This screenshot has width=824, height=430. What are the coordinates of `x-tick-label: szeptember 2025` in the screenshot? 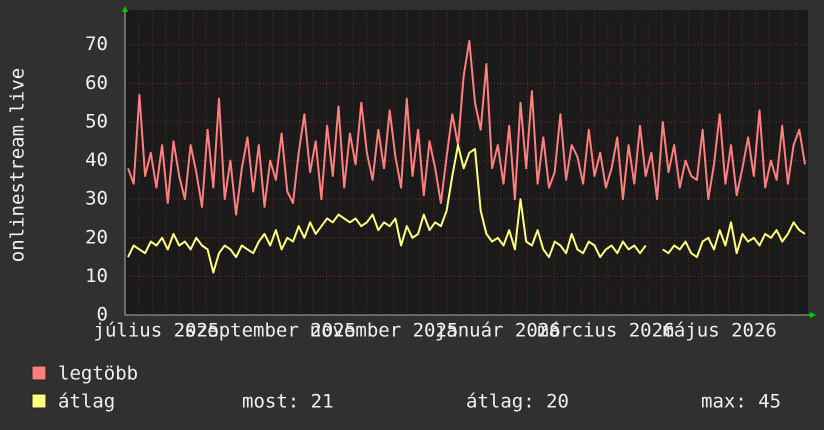 It's located at (270, 331).